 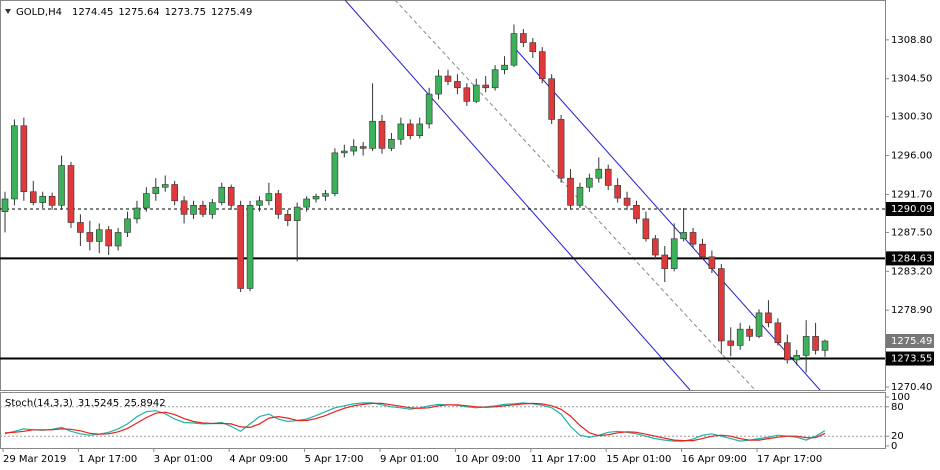 I want to click on chart-header: GOLD,H4 1274.45 1275.64 1273.75 1275.49, so click(x=134, y=12).